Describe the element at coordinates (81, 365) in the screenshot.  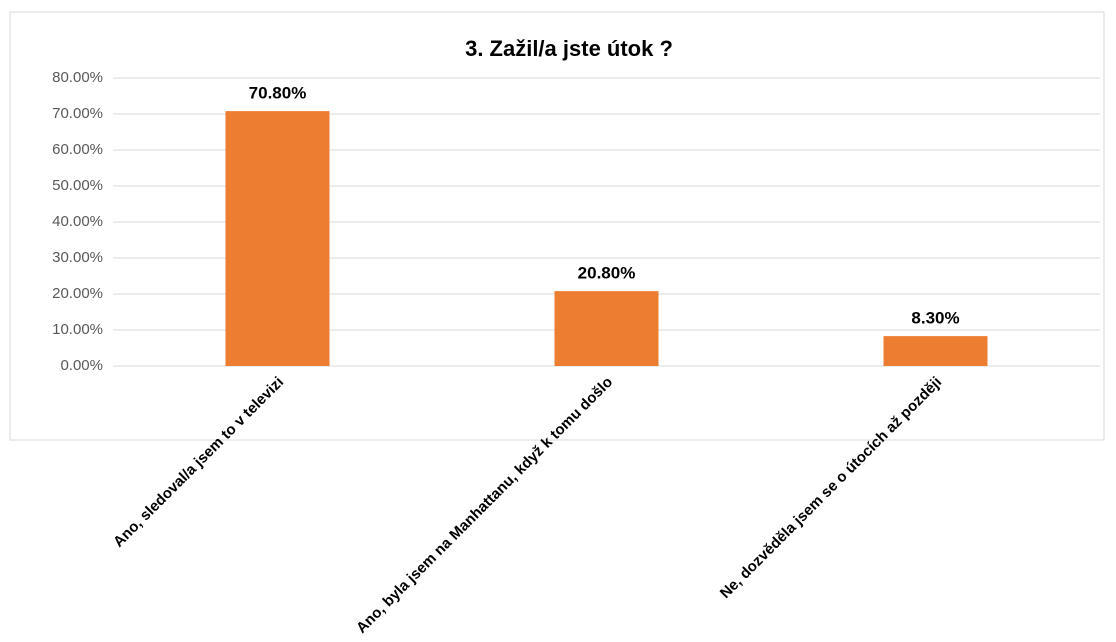
I see `y-tick-label: 0.00%` at that location.